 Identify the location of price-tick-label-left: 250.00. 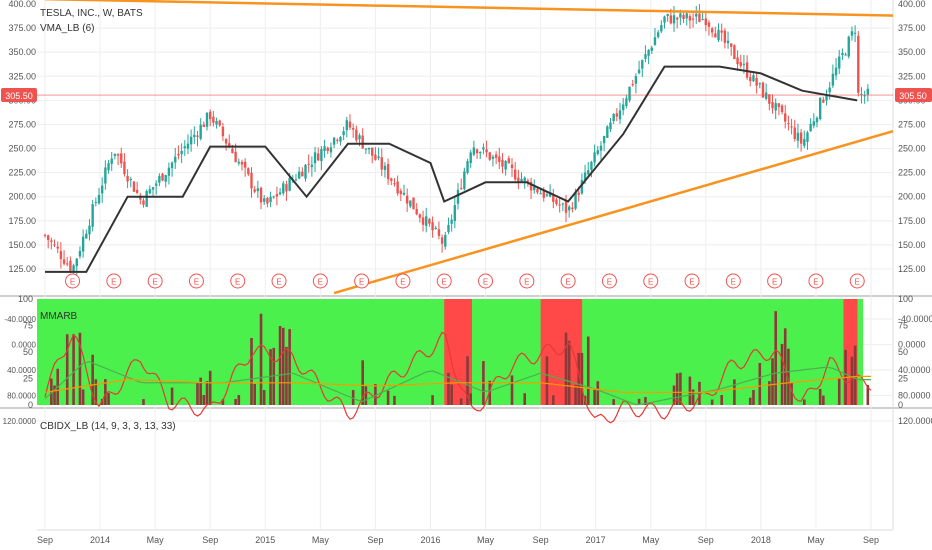
(22, 149).